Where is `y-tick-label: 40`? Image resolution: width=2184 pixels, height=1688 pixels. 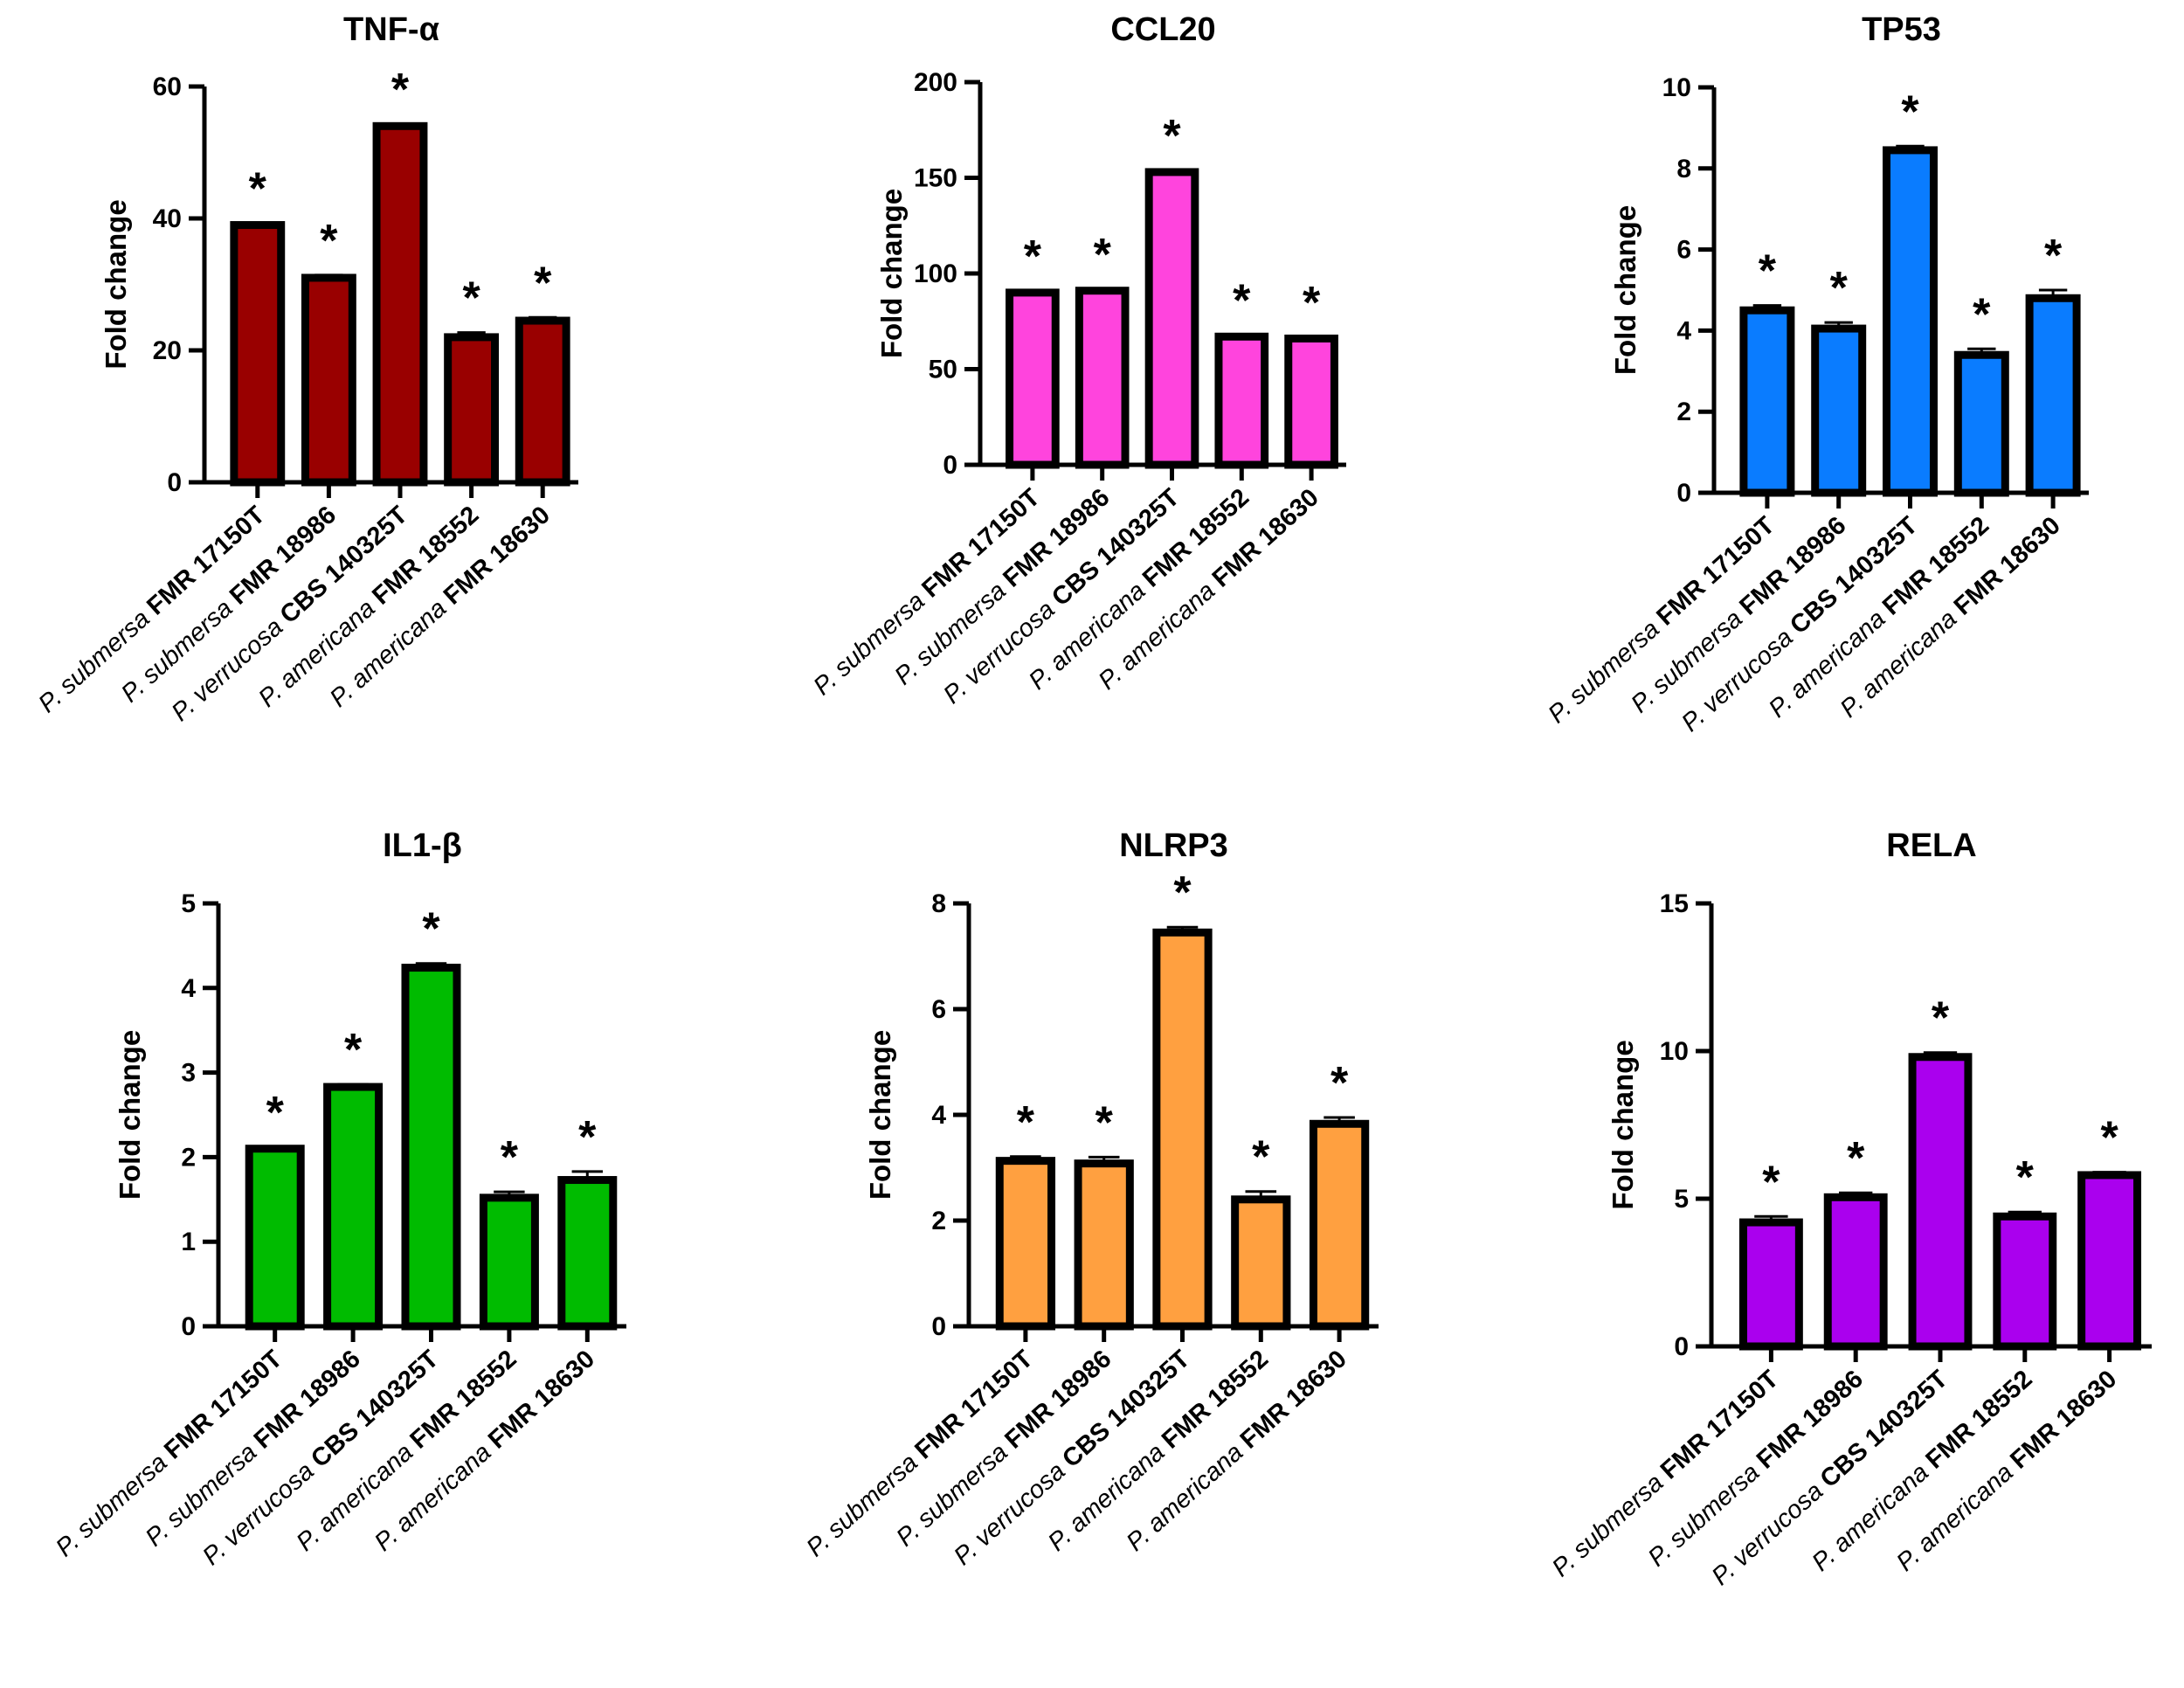 y-tick-label: 40 is located at coordinates (167, 218).